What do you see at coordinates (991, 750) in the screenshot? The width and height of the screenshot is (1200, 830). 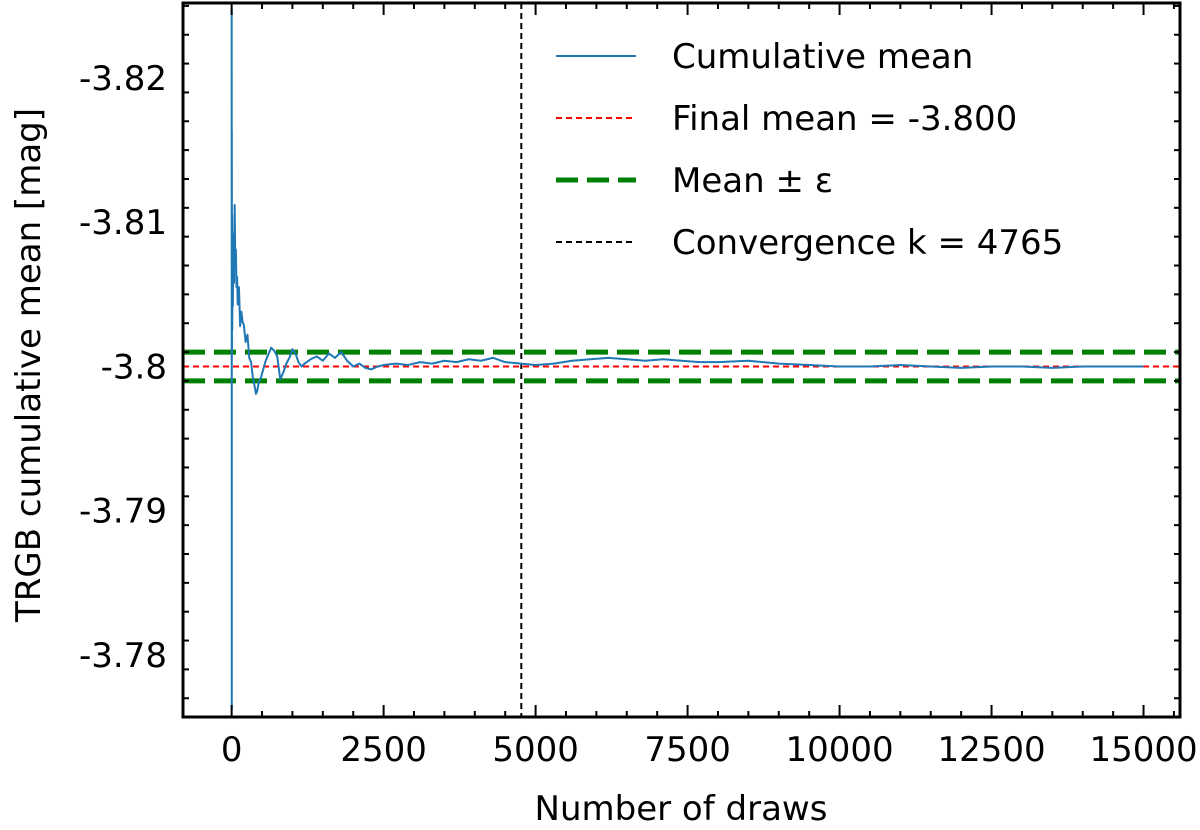 I see `x-tick-label: 12500` at bounding box center [991, 750].